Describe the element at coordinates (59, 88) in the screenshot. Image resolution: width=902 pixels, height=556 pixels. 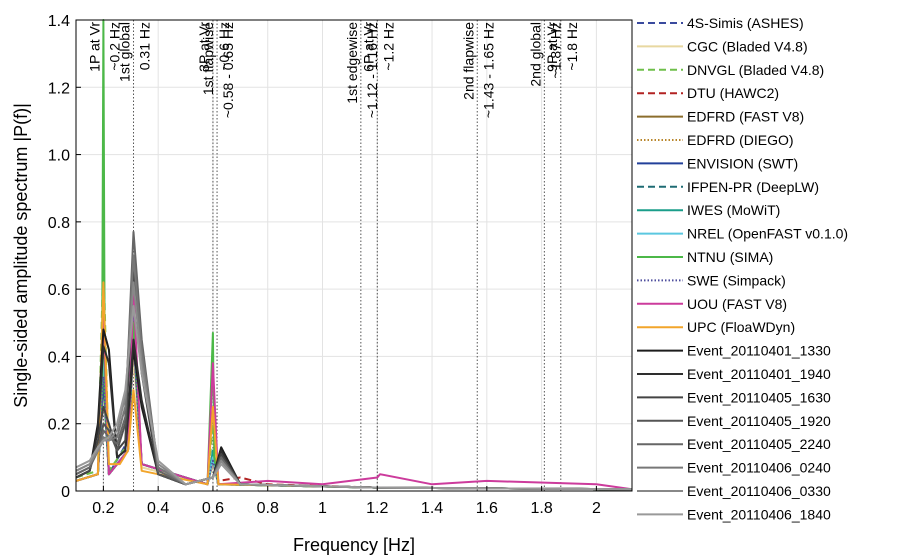
I see `y-tick-label: 1.2` at that location.